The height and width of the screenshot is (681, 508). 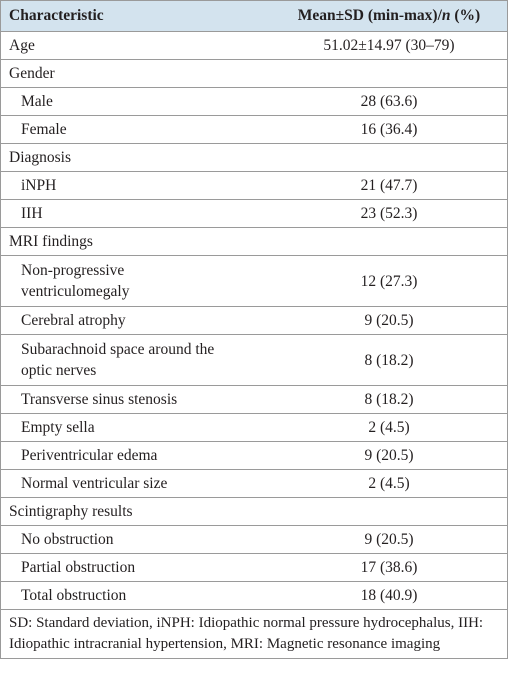 I want to click on row: iNPH 21 (47.7), so click(x=254, y=185).